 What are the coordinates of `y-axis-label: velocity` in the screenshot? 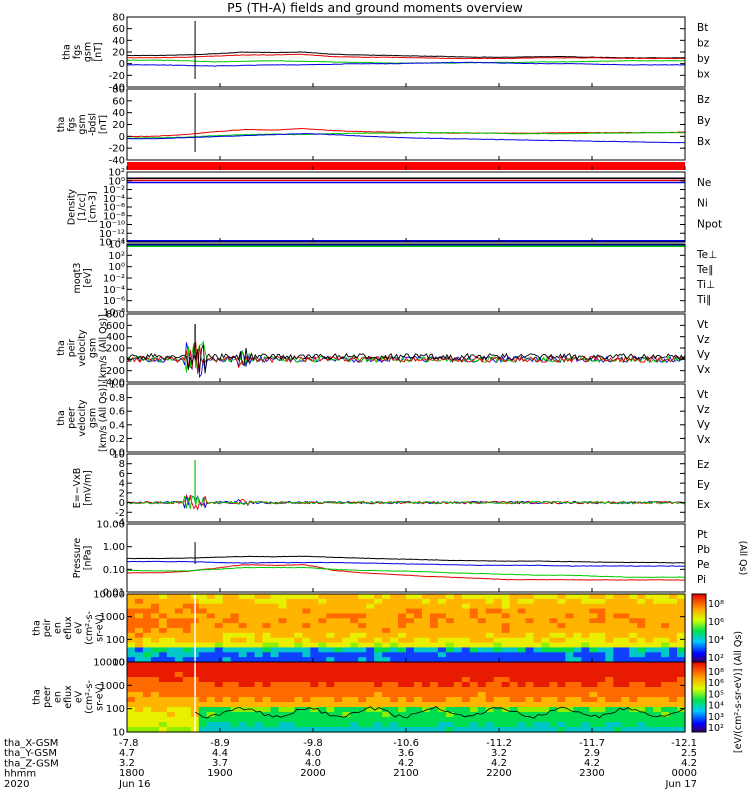 It's located at (82, 418).